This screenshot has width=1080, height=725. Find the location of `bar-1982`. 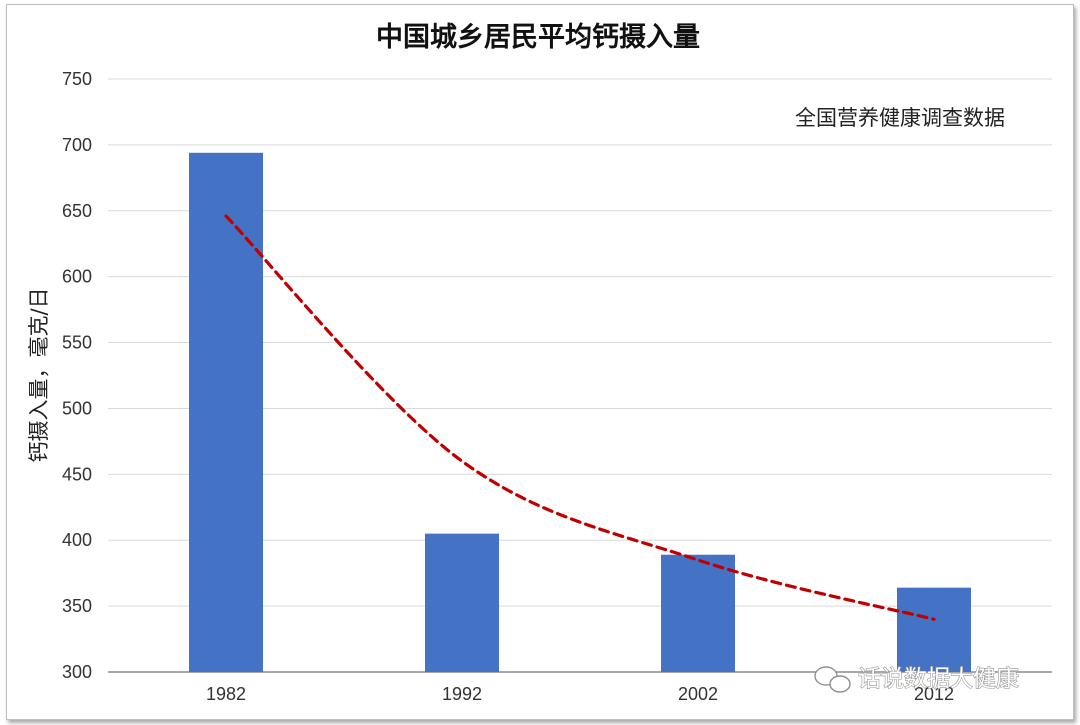

bar-1982 is located at coordinates (226, 412).